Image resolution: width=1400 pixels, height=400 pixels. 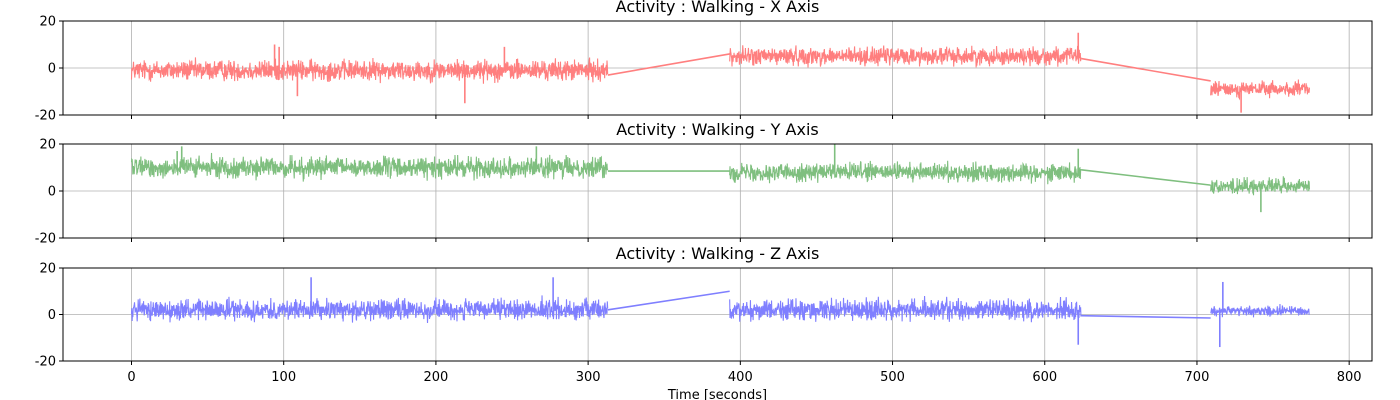 I want to click on x-tick-label: 500, so click(x=892, y=377).